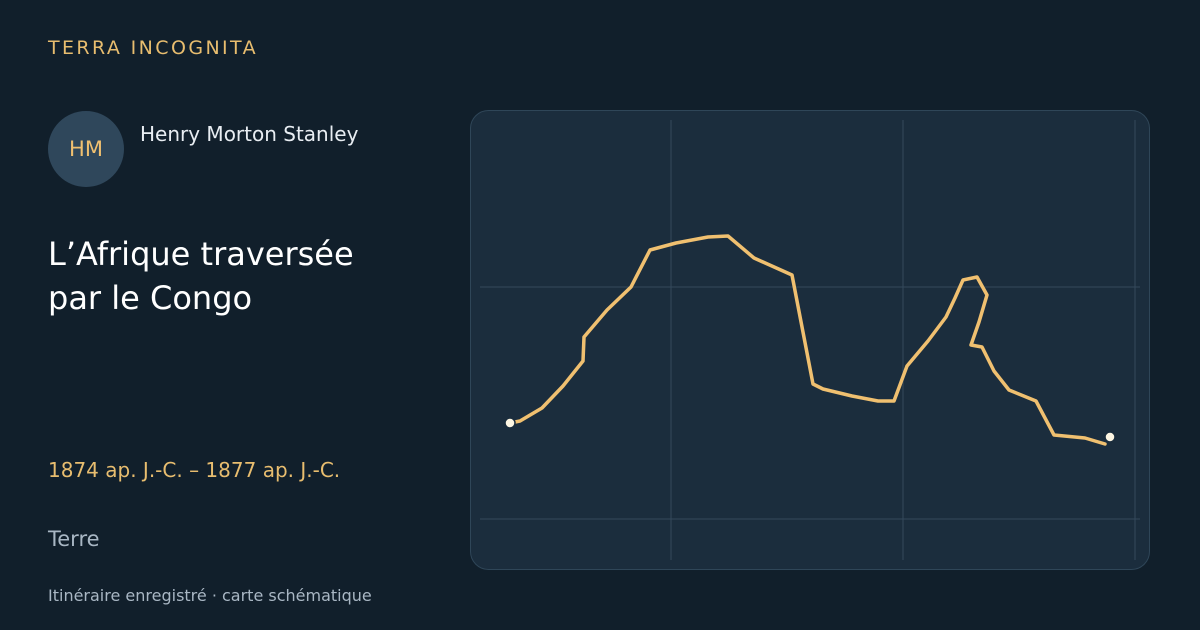 This screenshot has width=1200, height=630. Describe the element at coordinates (510, 423) in the screenshot. I see `route-start` at that location.